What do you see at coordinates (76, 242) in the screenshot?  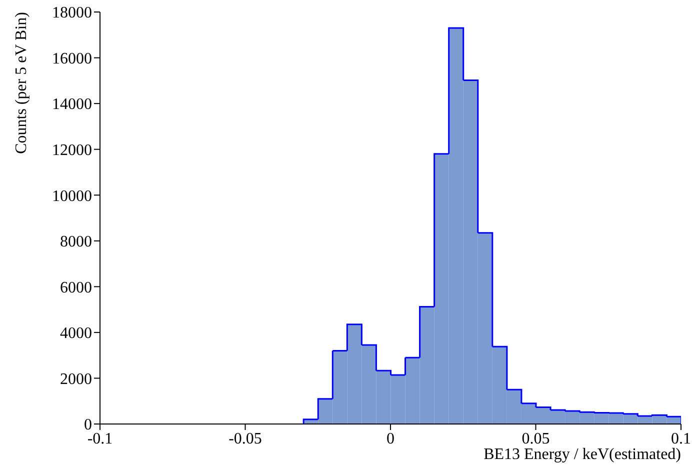 I see `y-tick-label: 8000` at bounding box center [76, 242].